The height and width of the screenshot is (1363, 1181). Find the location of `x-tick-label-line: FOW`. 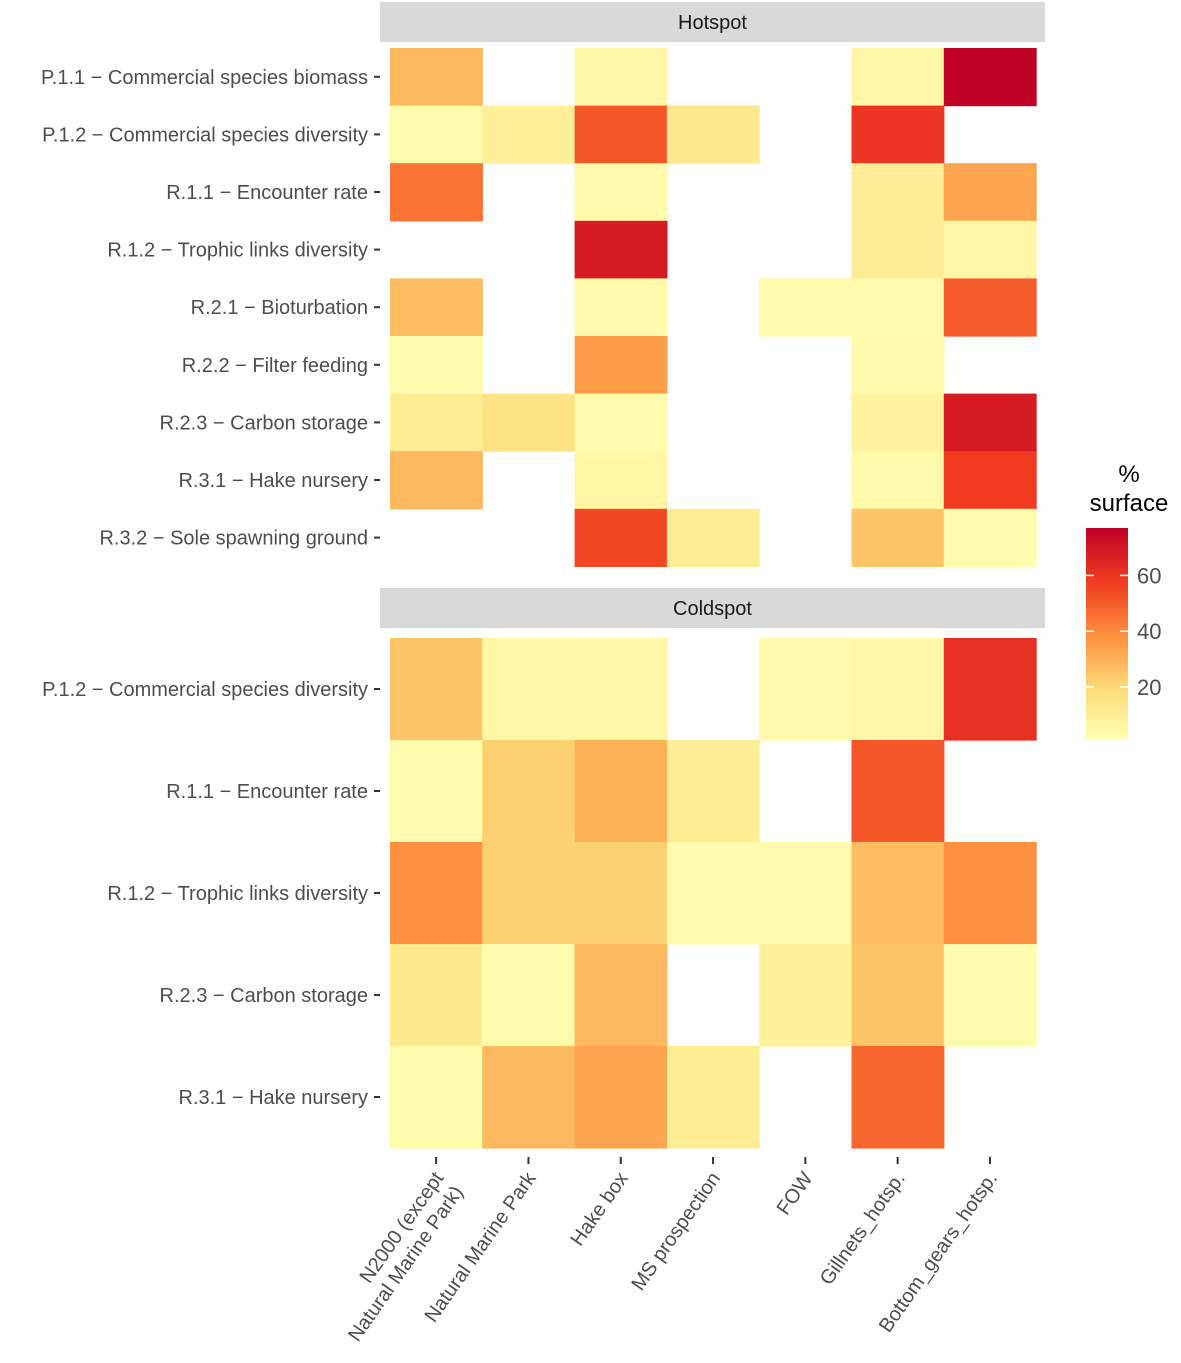

x-tick-label-line: FOW is located at coordinates (795, 1193).